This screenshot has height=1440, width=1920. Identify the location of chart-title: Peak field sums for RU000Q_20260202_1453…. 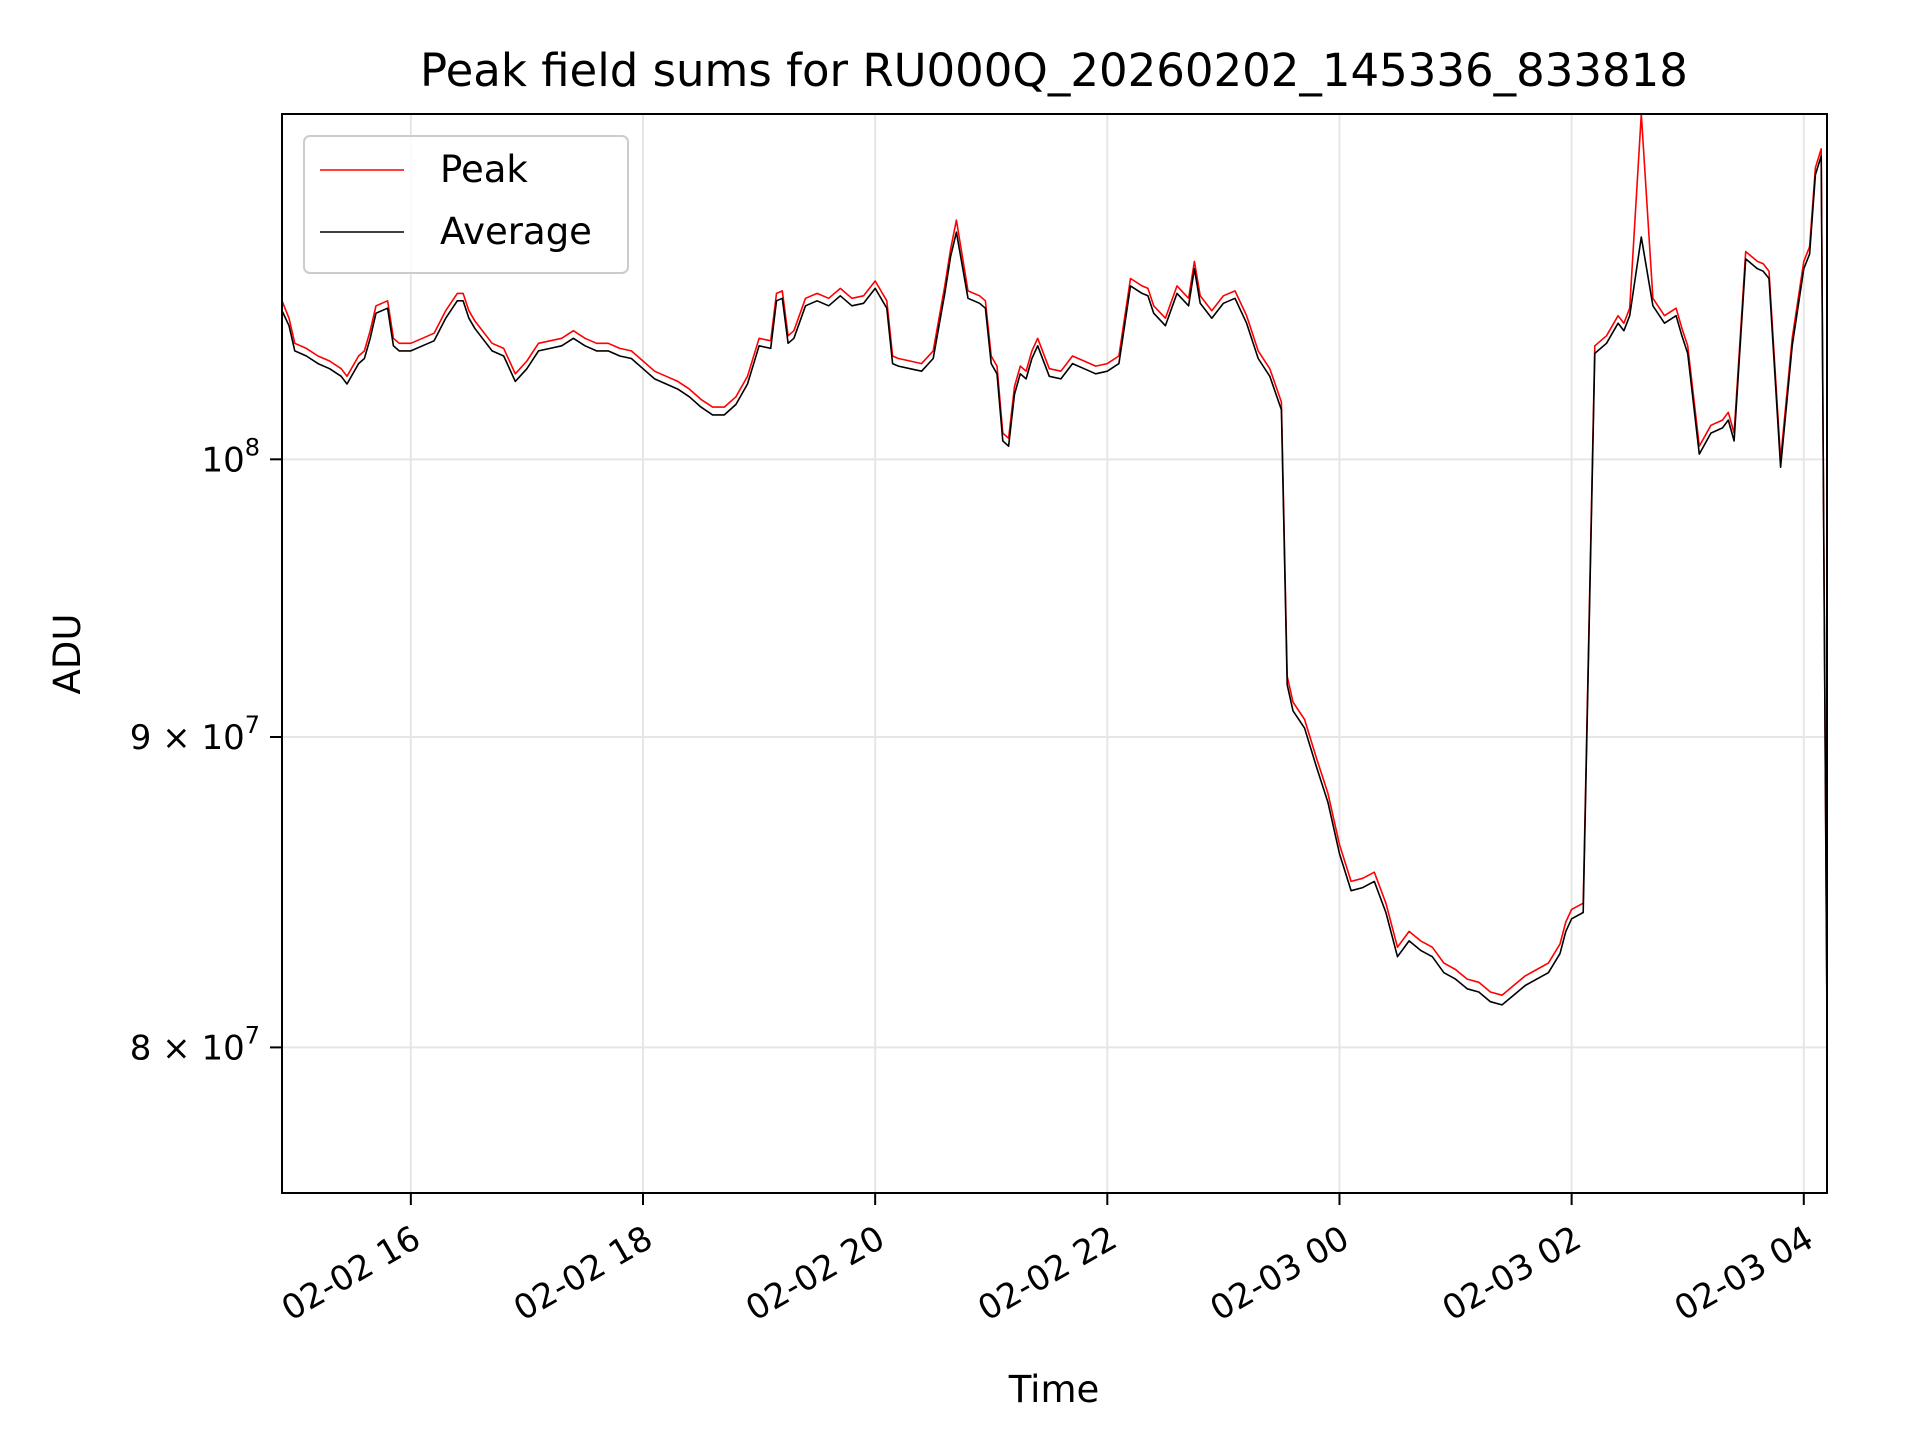
(1054, 70).